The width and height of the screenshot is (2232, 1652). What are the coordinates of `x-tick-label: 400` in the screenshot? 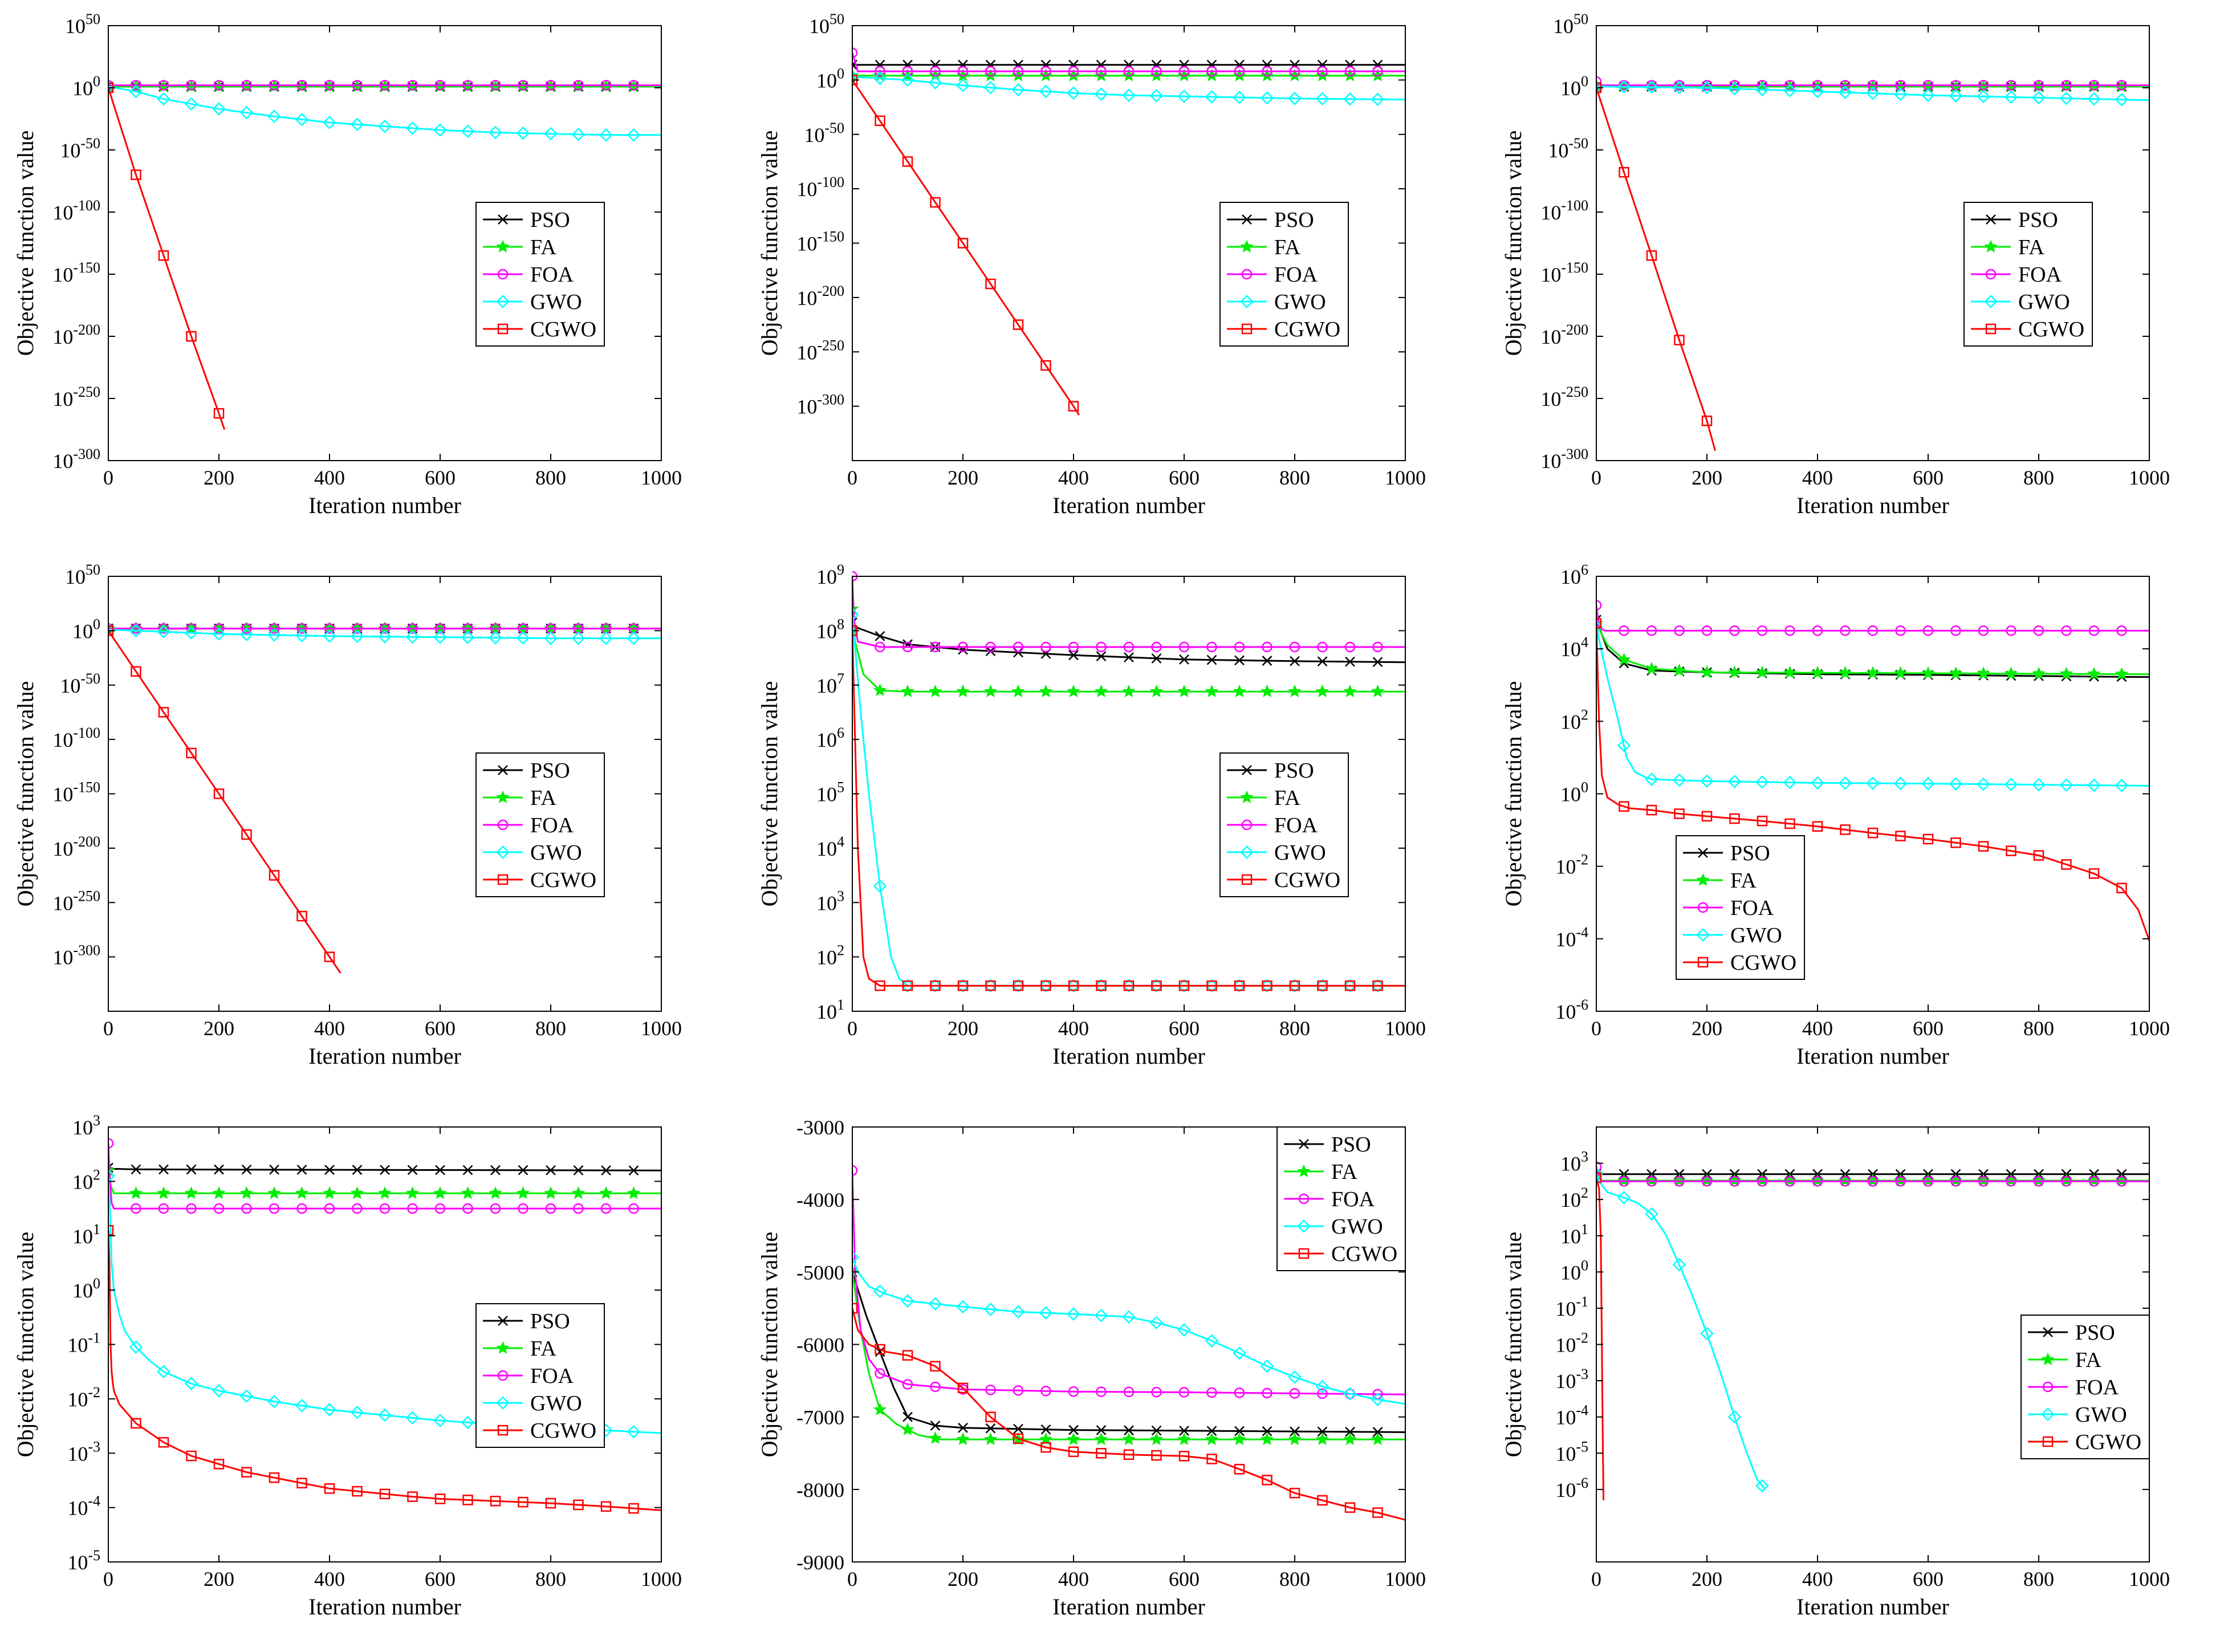 It's located at (1073, 1579).